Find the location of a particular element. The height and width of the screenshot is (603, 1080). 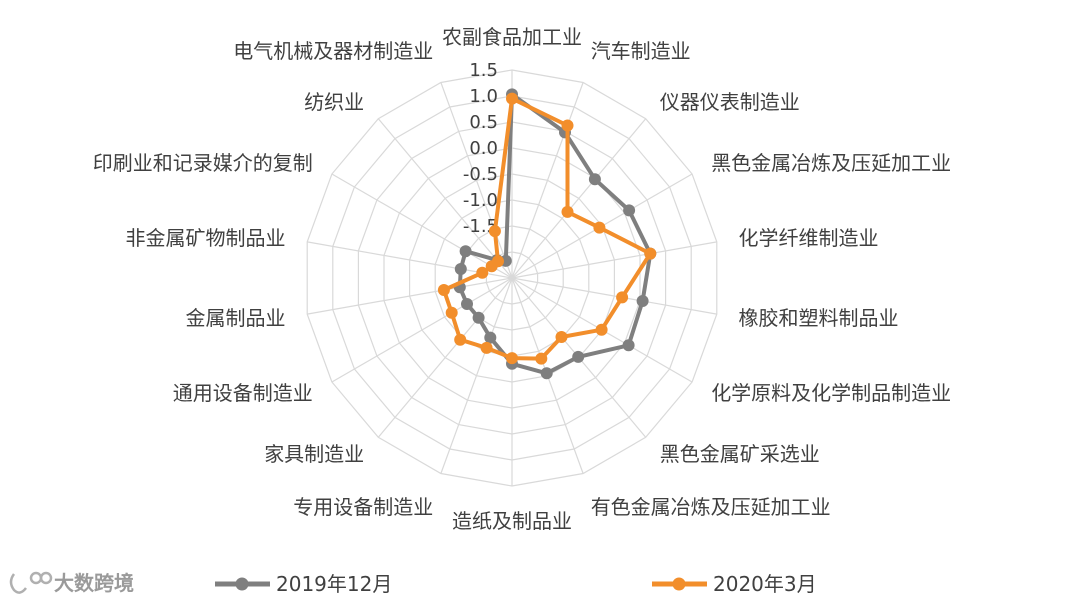

tick-label: -1.0 is located at coordinates (480, 200).